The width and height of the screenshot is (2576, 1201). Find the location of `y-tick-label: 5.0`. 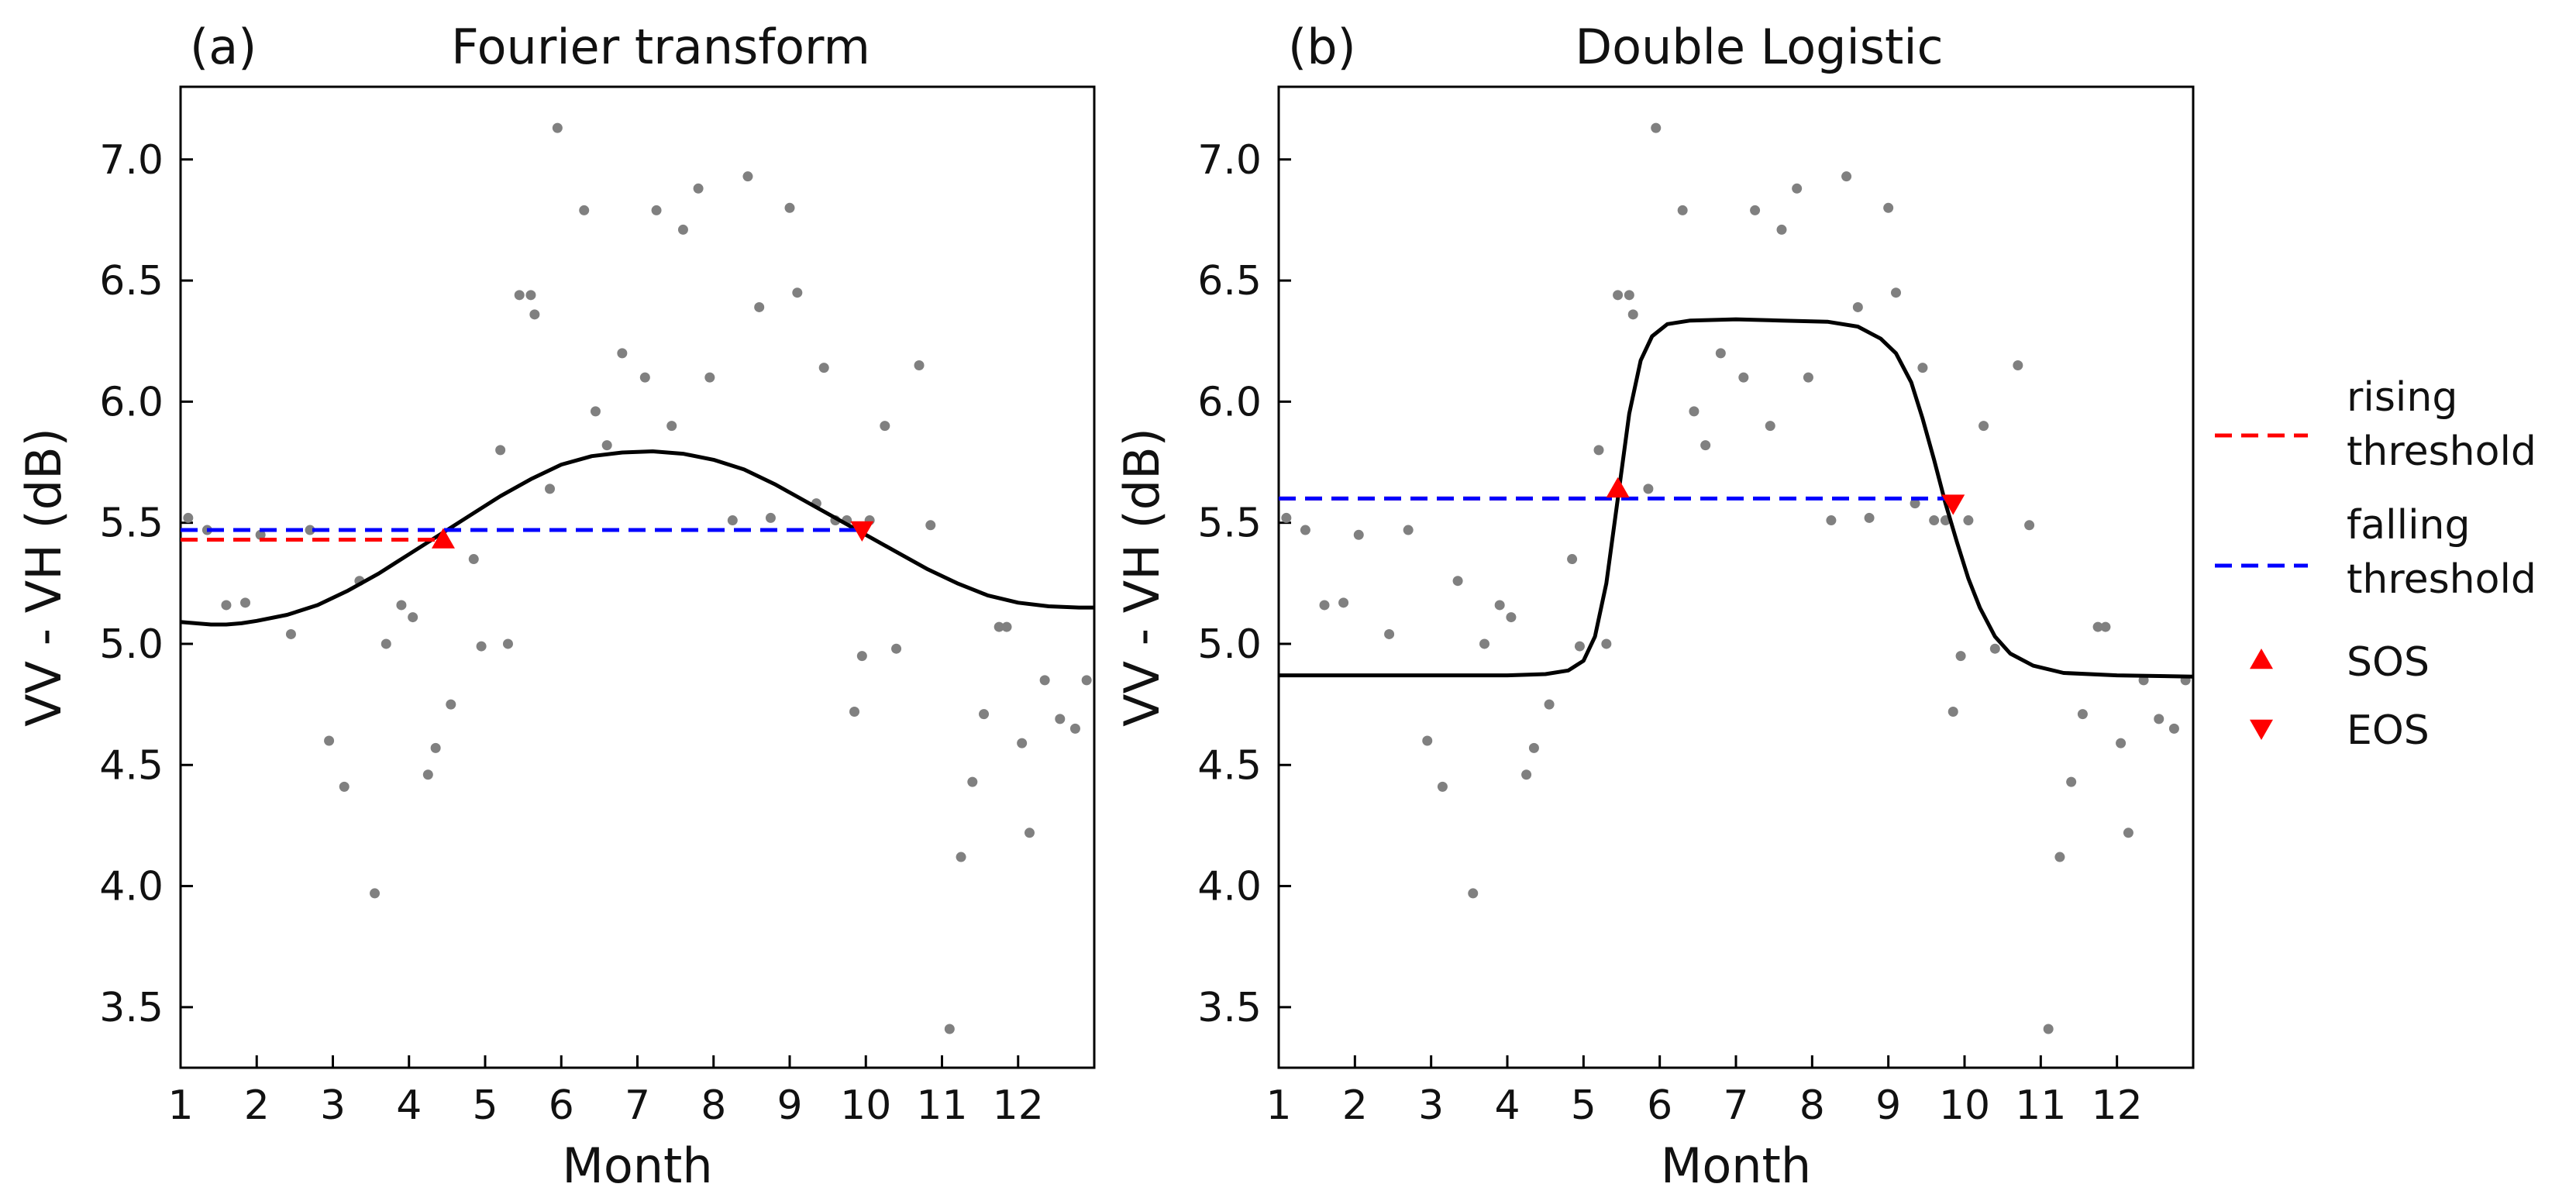

y-tick-label: 5.0 is located at coordinates (1229, 644).